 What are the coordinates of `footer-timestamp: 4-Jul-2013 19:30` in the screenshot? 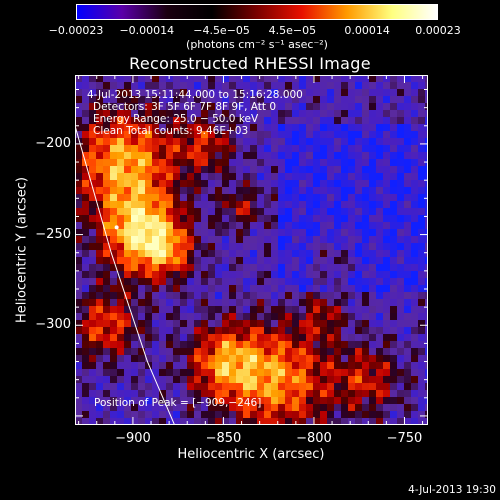 It's located at (452, 490).